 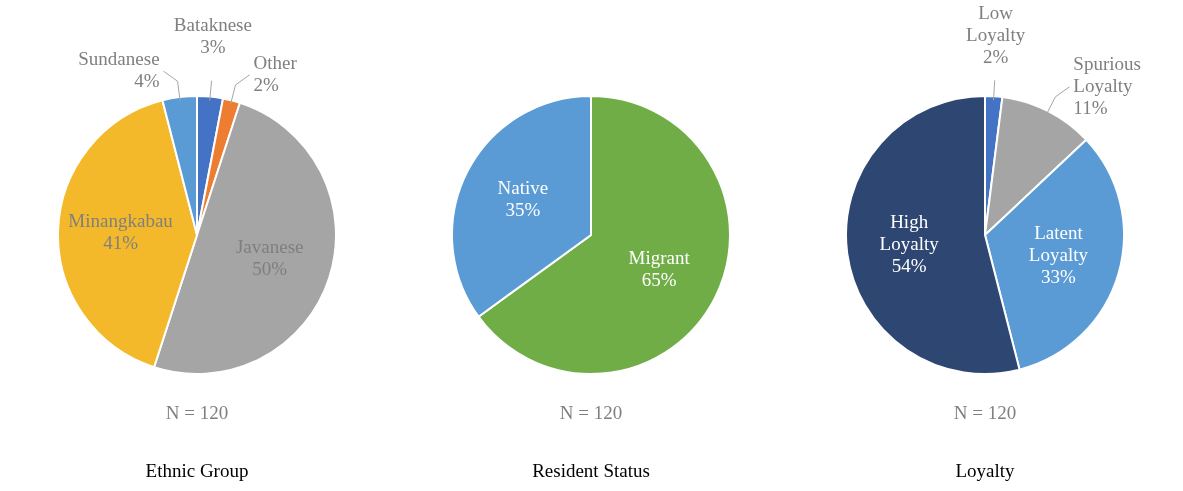 What do you see at coordinates (909, 265) in the screenshot?
I see `data-label: 54%` at bounding box center [909, 265].